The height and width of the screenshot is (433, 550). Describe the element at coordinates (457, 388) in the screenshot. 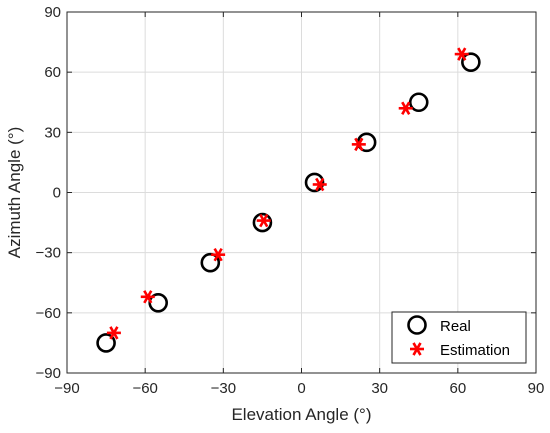

I see `x-tick-label: 60` at that location.